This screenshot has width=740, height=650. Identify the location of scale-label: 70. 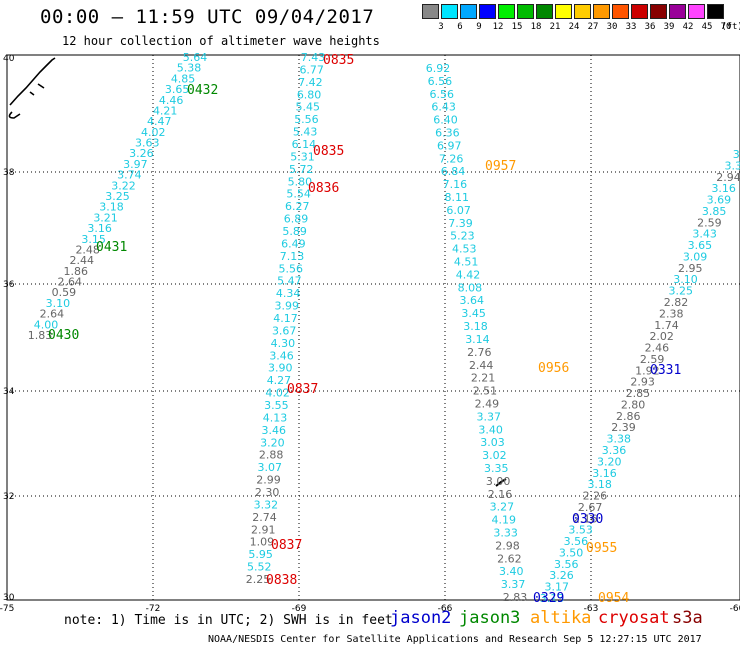
(726, 27).